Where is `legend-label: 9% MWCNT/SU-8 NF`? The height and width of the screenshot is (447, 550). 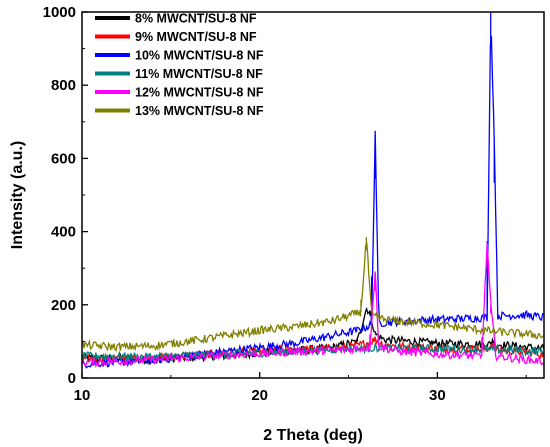
legend-label: 9% MWCNT/SU-8 NF is located at coordinates (196, 37).